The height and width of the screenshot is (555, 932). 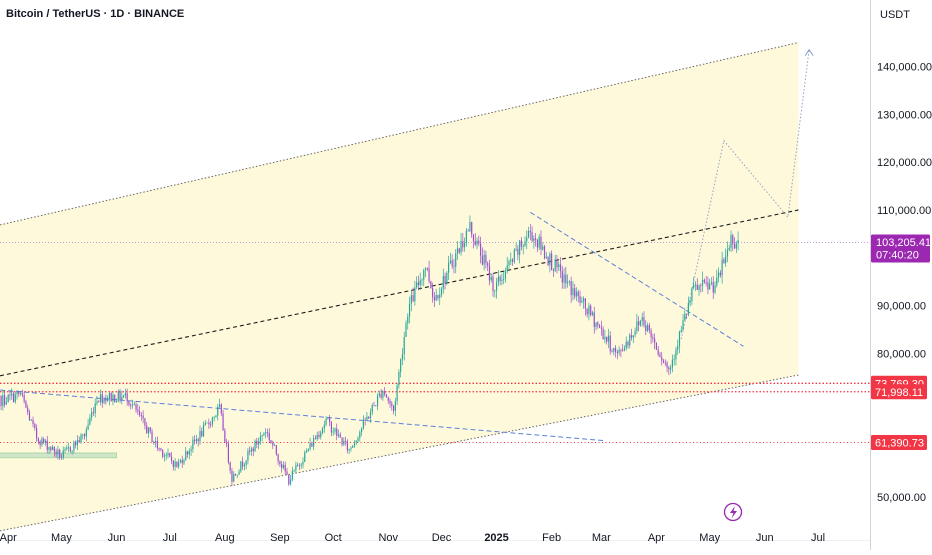 I want to click on svg-text: 61,390.73, so click(x=899, y=444).